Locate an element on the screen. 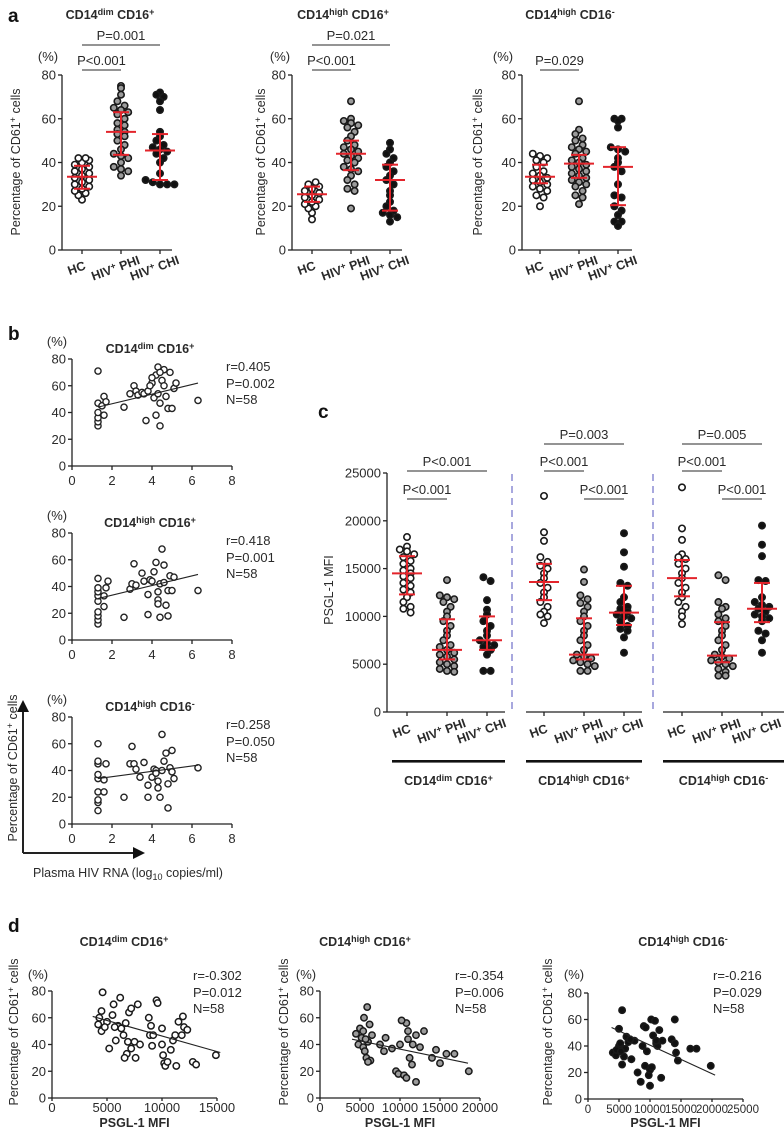 This screenshot has width=784, height=1137. y-tick-label: 15000 is located at coordinates (363, 568).